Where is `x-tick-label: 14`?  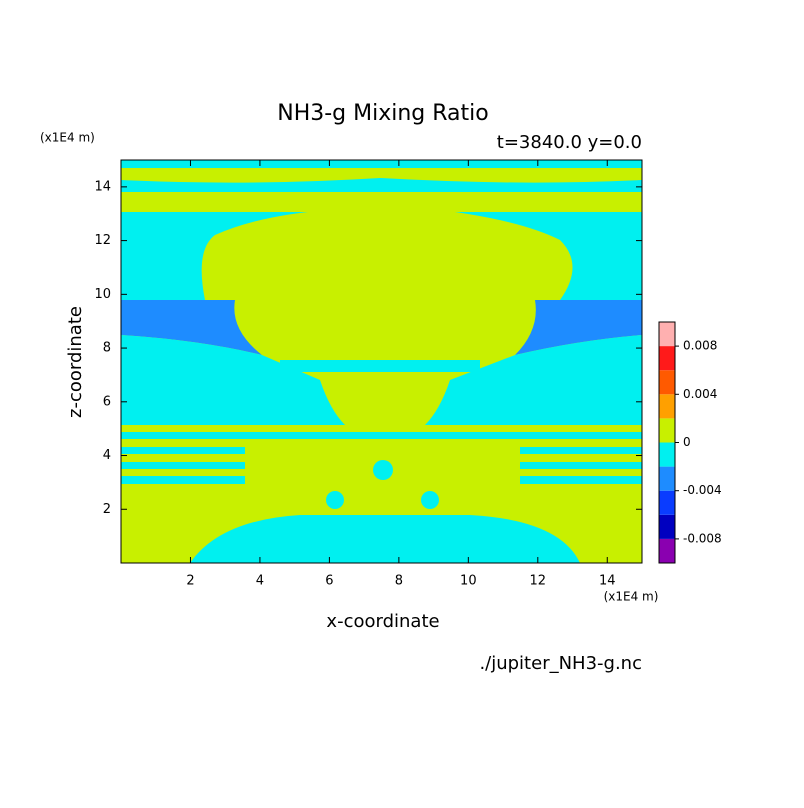 x-tick-label: 14 is located at coordinates (607, 581).